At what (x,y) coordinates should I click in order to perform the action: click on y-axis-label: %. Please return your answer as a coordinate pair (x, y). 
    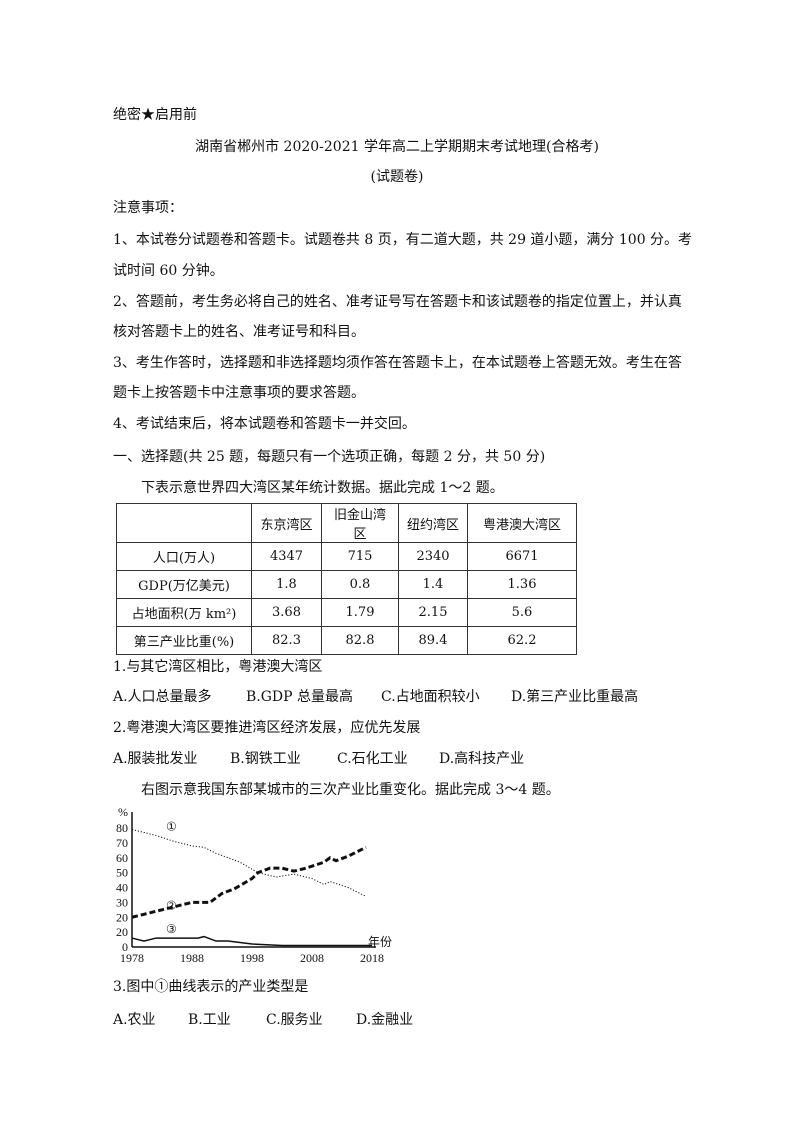
    Looking at the image, I should click on (123, 812).